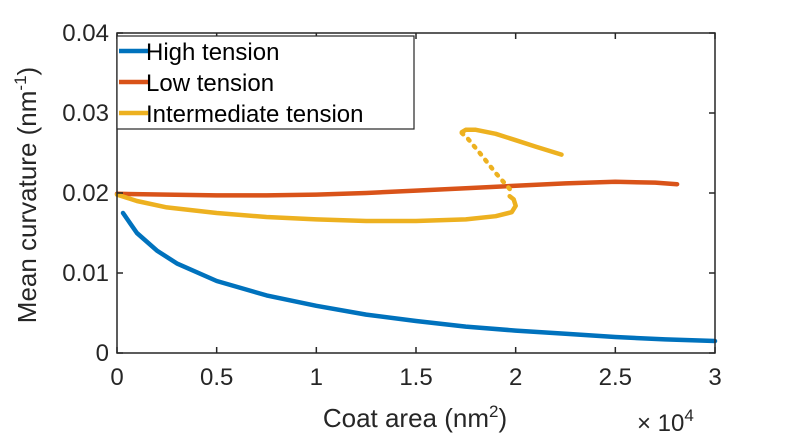  What do you see at coordinates (210, 83) in the screenshot?
I see `legend-label: Low tension` at bounding box center [210, 83].